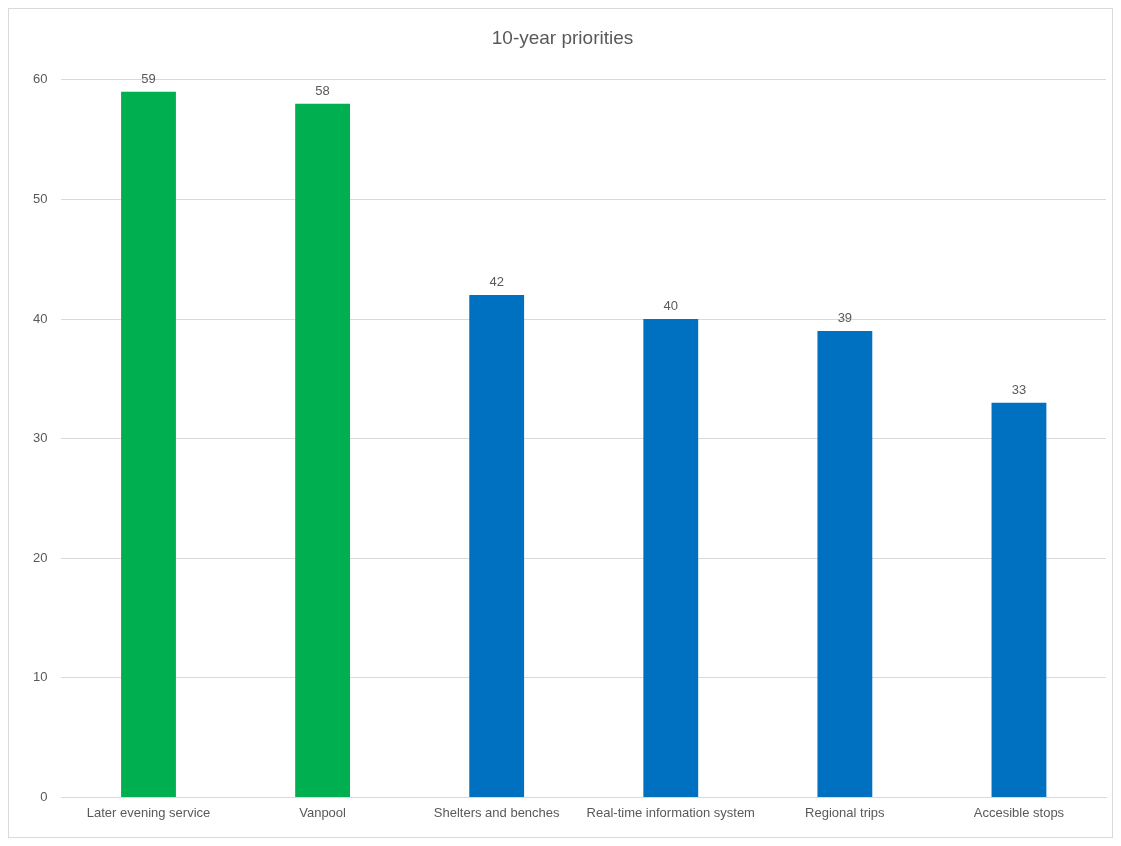  What do you see at coordinates (40, 438) in the screenshot?
I see `y-tick-label: 30` at bounding box center [40, 438].